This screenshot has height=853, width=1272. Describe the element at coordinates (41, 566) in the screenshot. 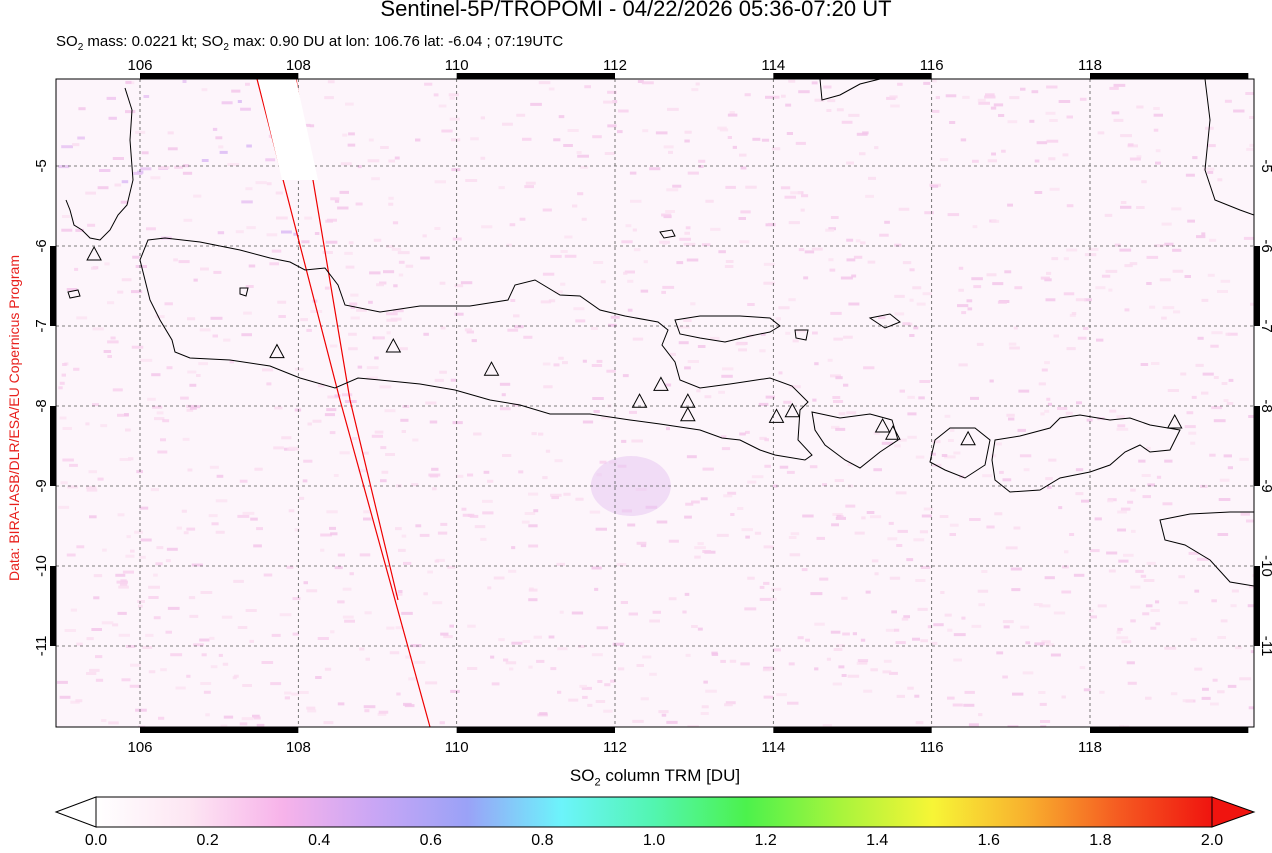

I see `lat-tick-label: -10` at that location.